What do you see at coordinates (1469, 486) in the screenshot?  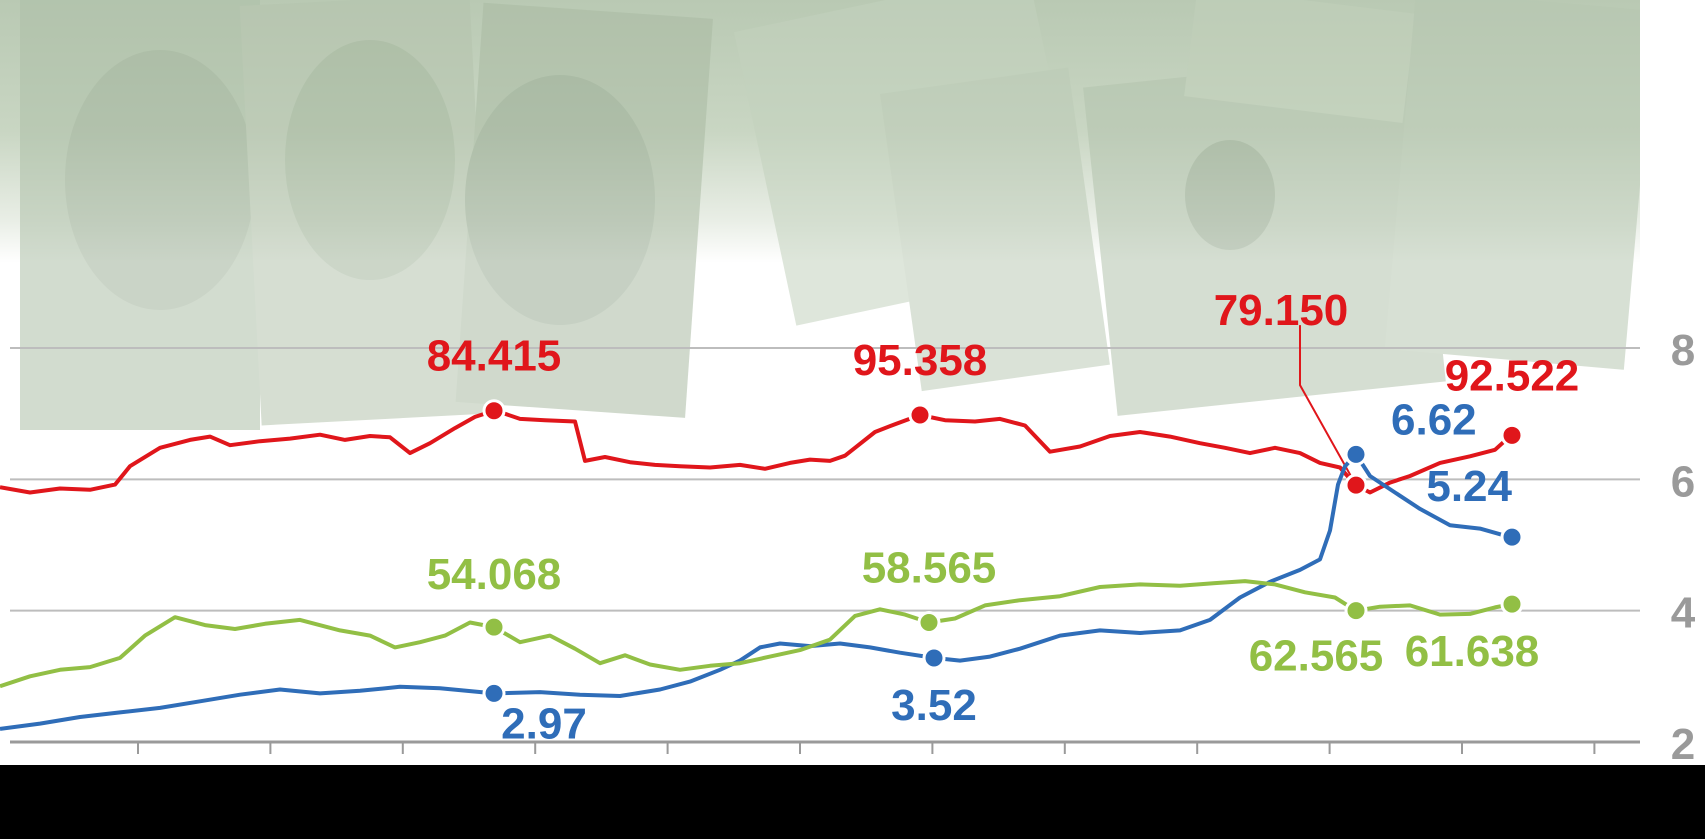 I see `data-label: 5.24` at bounding box center [1469, 486].